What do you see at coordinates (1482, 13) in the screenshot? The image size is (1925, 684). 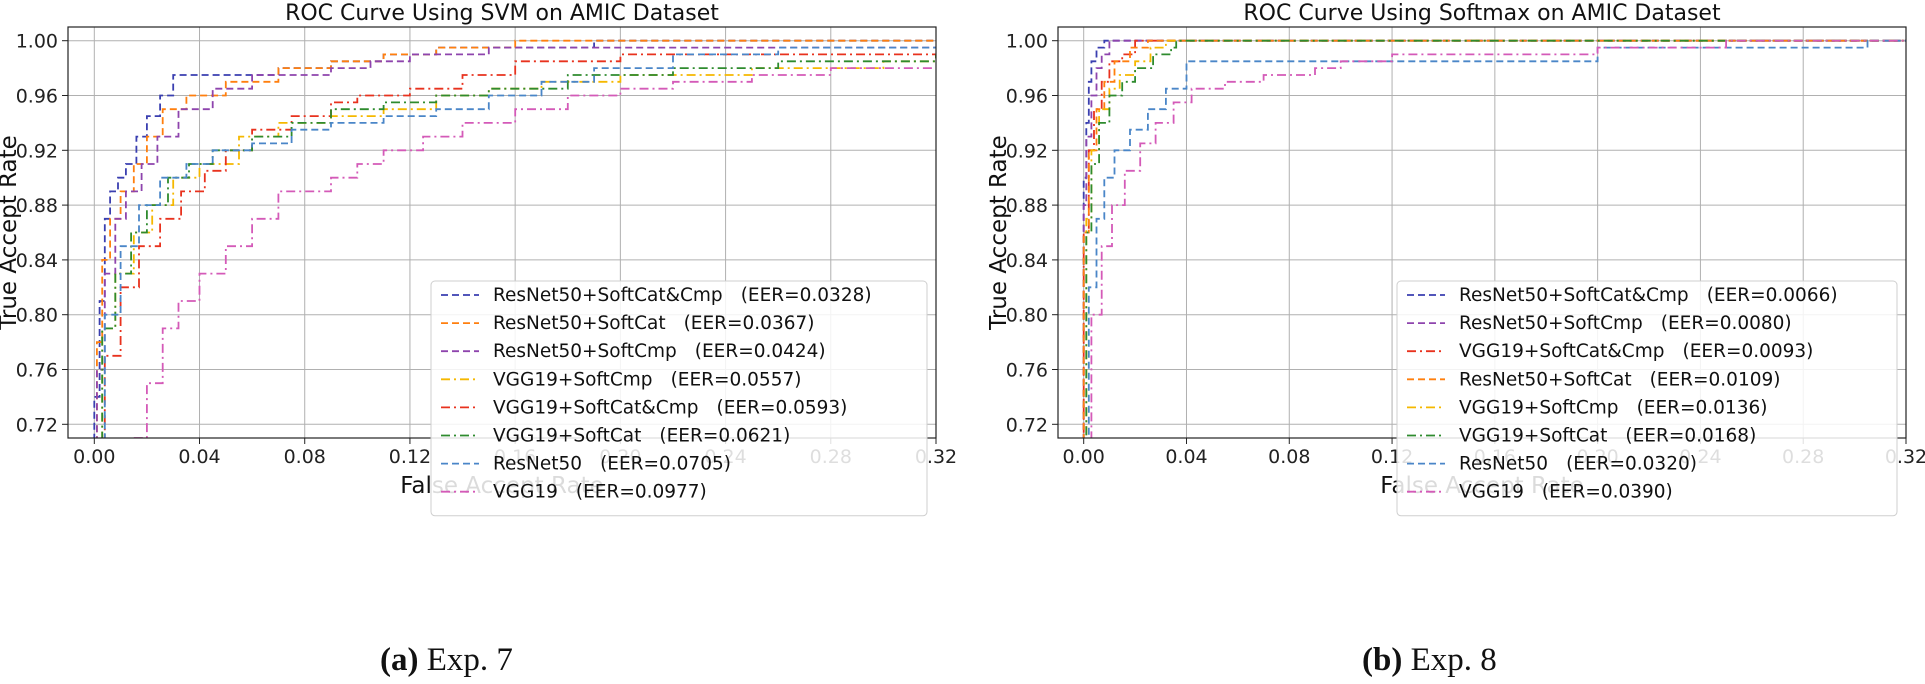 I see `chart-title: ROC Curve Using Softmax on AMIC Dataset` at bounding box center [1482, 13].